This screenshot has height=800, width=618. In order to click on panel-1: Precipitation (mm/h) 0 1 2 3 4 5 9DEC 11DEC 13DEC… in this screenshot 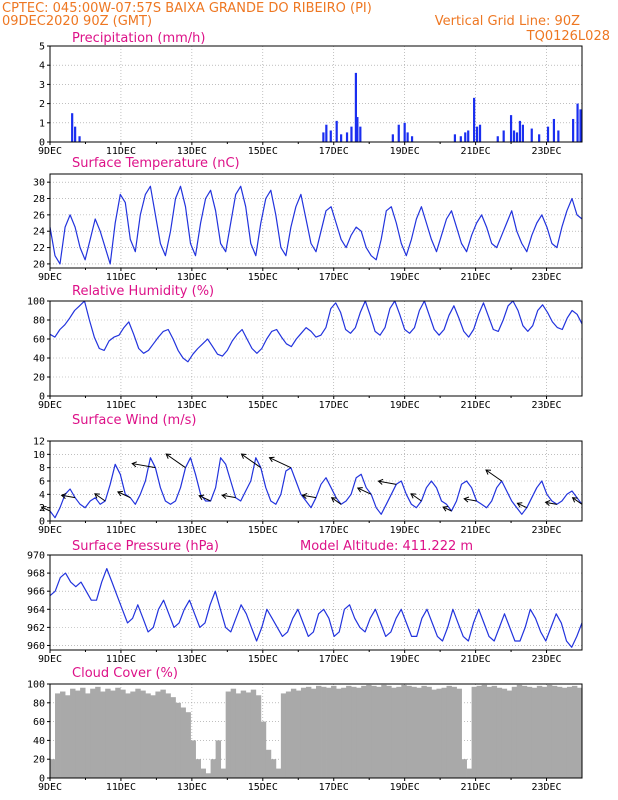, I will do `click(310, 94)`.